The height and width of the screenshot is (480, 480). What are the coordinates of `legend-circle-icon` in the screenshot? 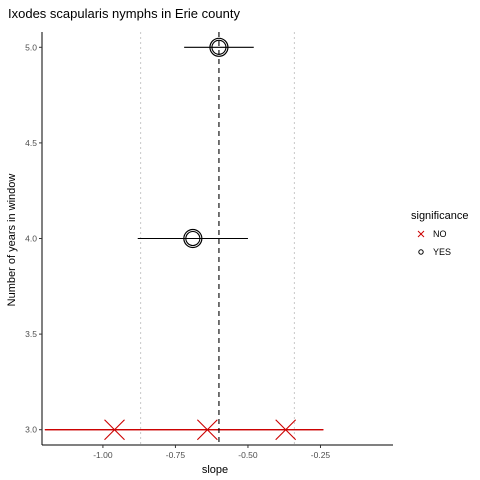 It's located at (421, 252).